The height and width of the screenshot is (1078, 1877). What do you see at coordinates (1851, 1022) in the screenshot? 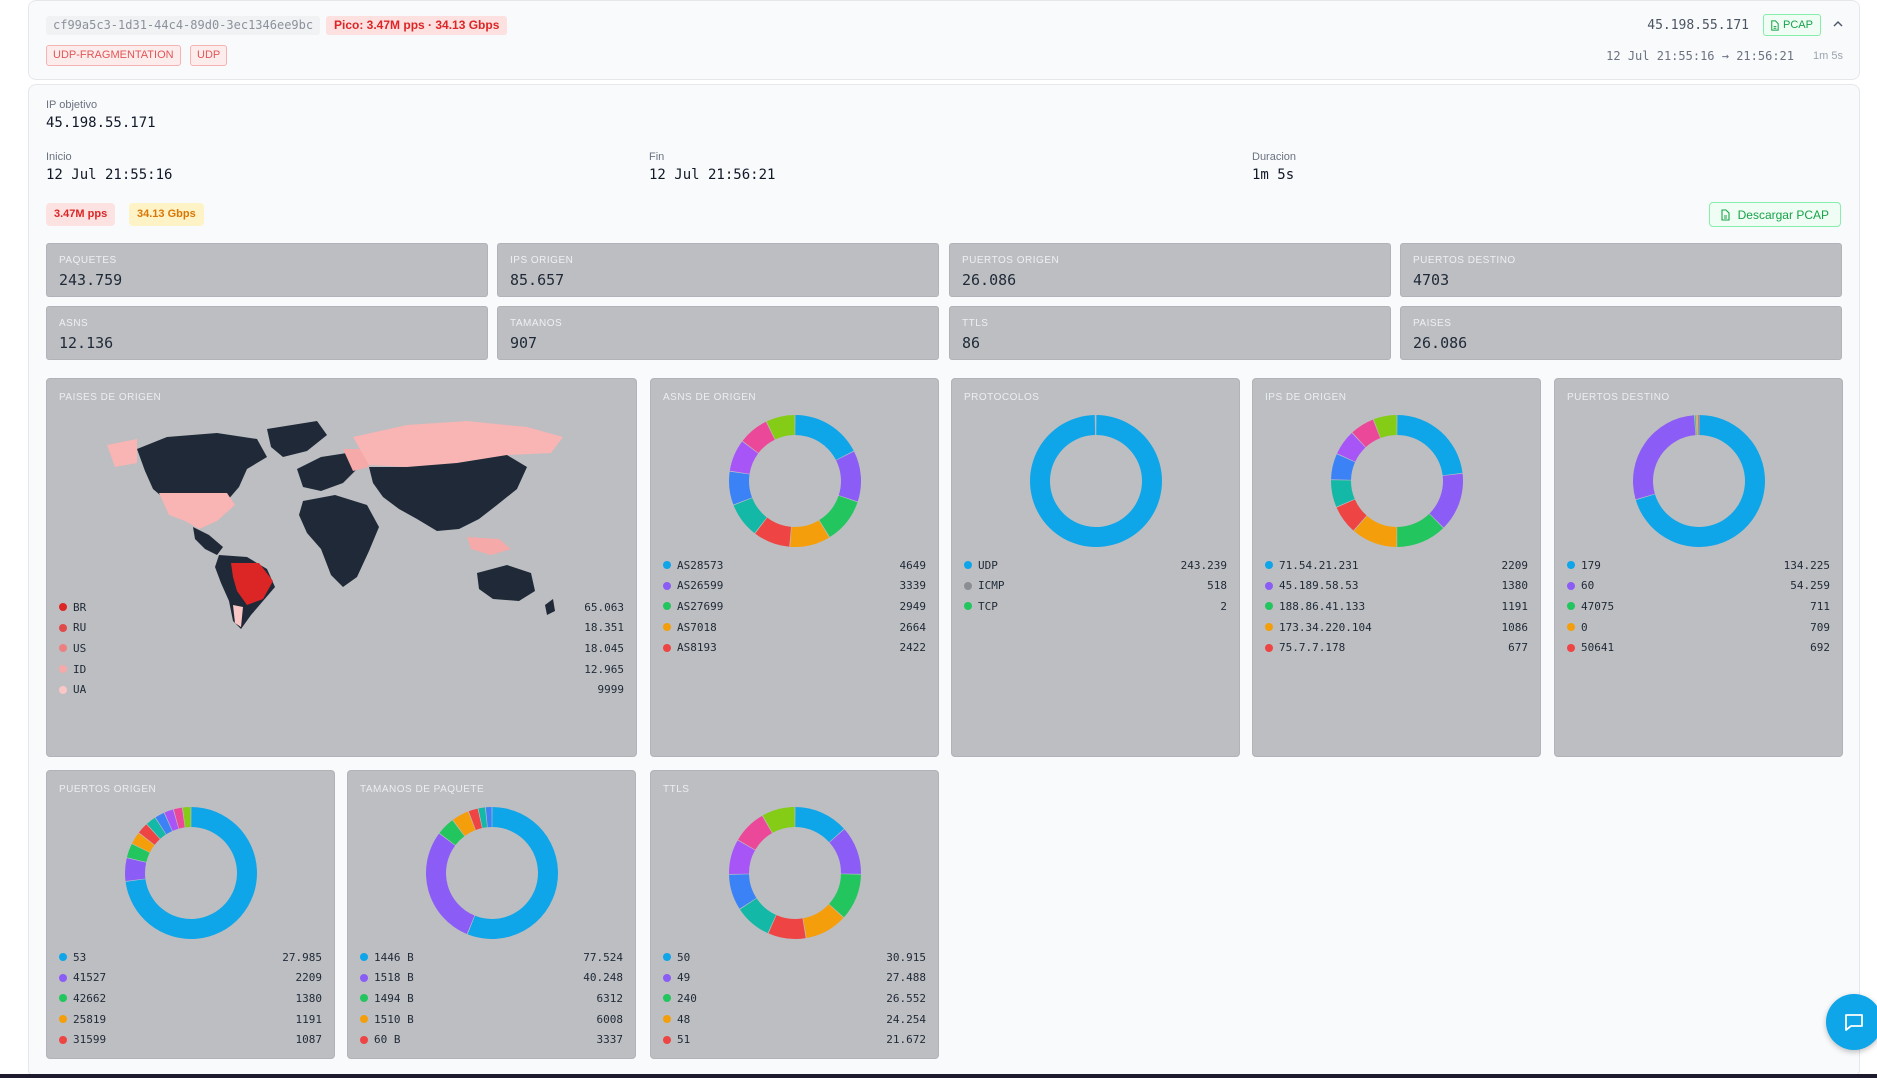
I see `chat-button` at bounding box center [1851, 1022].